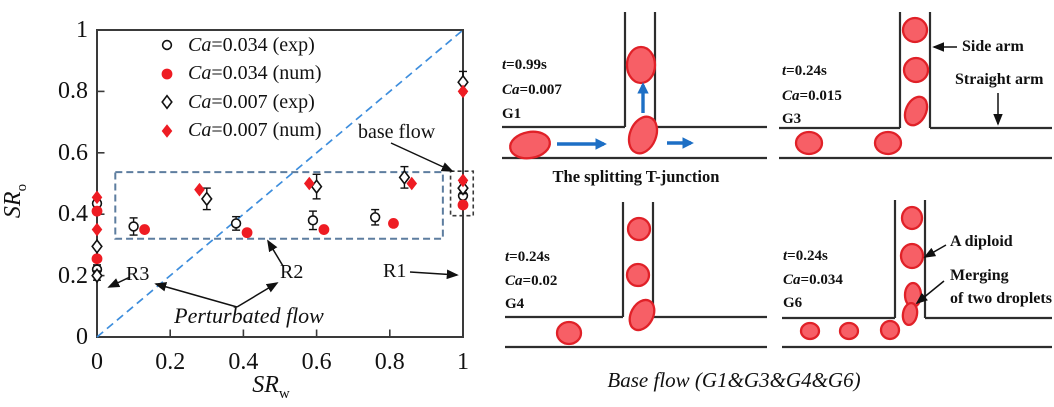  Describe the element at coordinates (73, 91) in the screenshot. I see `y-tick-label: 0.8` at that location.